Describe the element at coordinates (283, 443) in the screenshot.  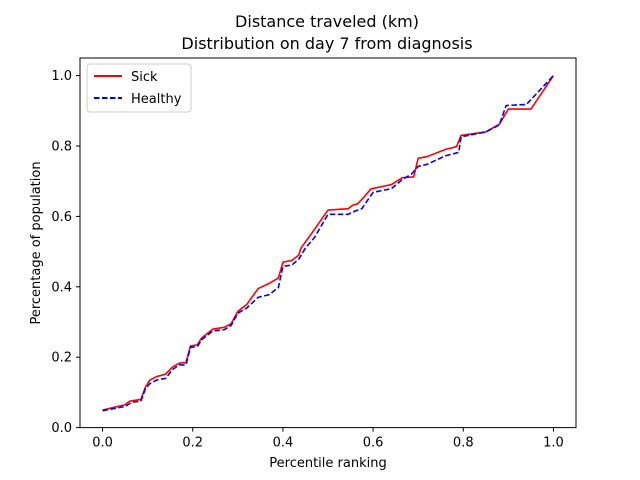
I see `x-tick-label: 0.4` at that location.